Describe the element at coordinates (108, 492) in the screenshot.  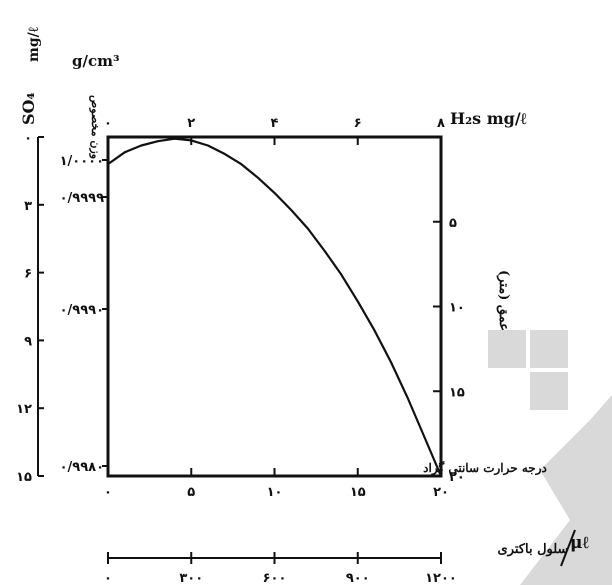
I see `x-bottom-tick-label: ۰` at that location.